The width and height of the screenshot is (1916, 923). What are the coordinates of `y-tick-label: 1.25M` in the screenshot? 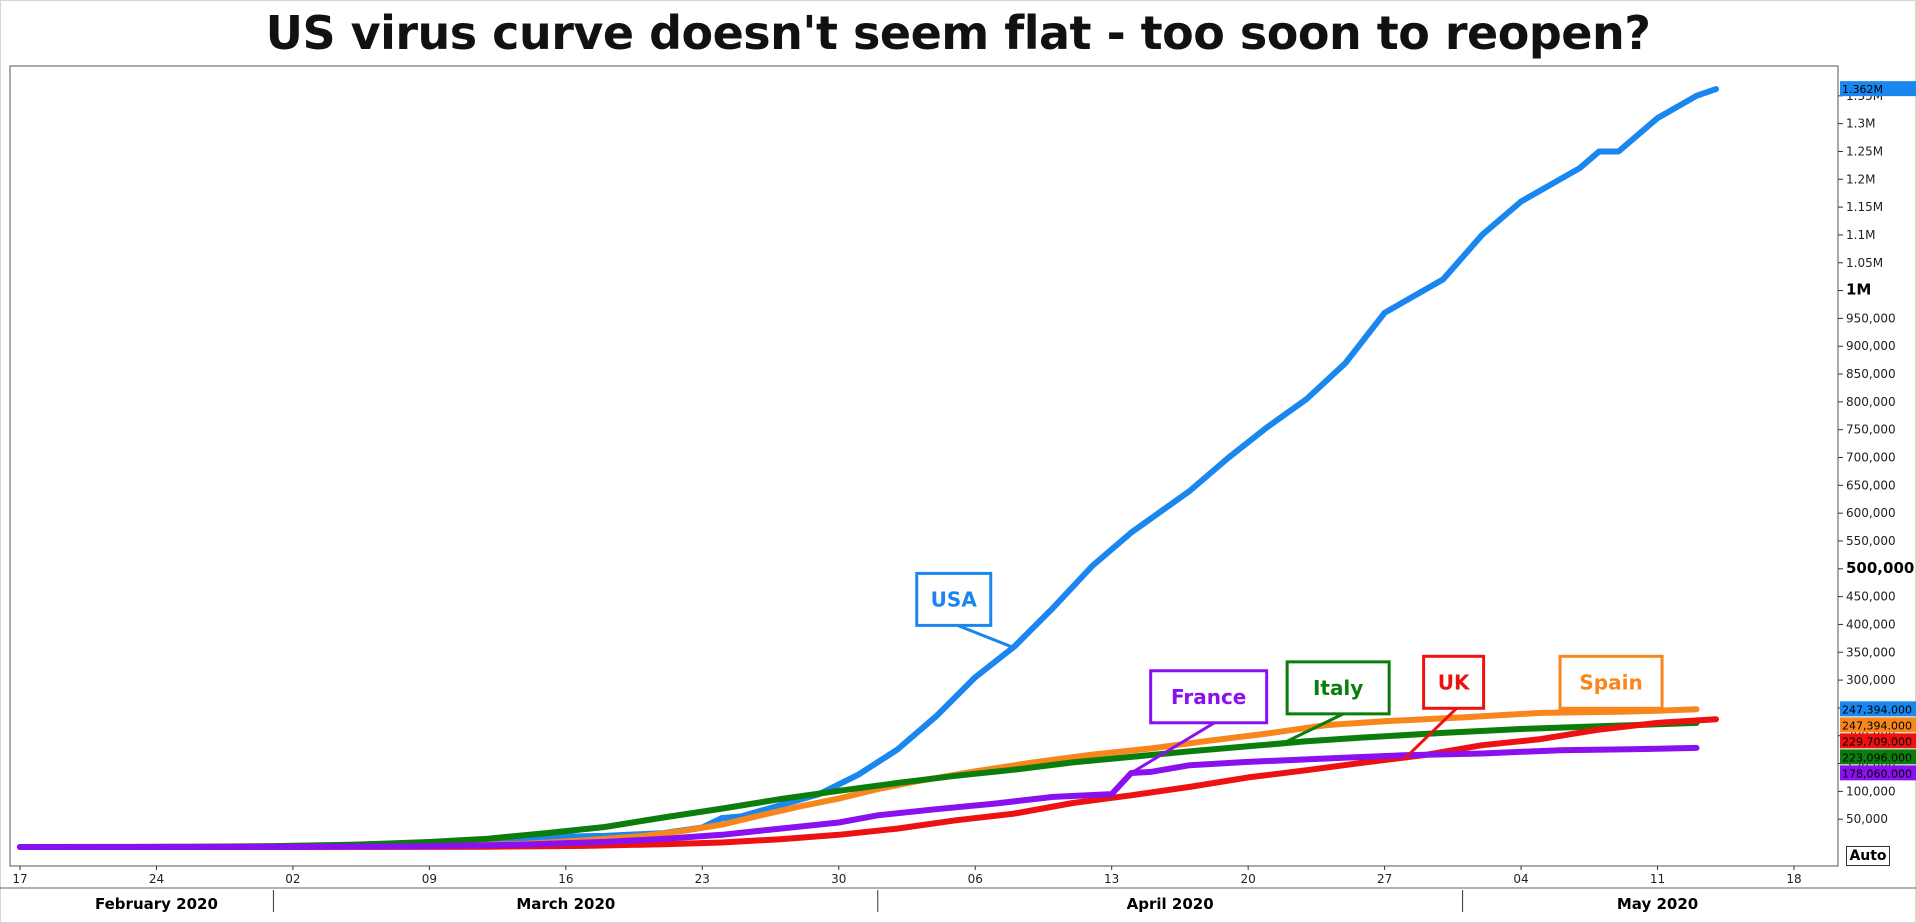 It's located at (1864, 151).